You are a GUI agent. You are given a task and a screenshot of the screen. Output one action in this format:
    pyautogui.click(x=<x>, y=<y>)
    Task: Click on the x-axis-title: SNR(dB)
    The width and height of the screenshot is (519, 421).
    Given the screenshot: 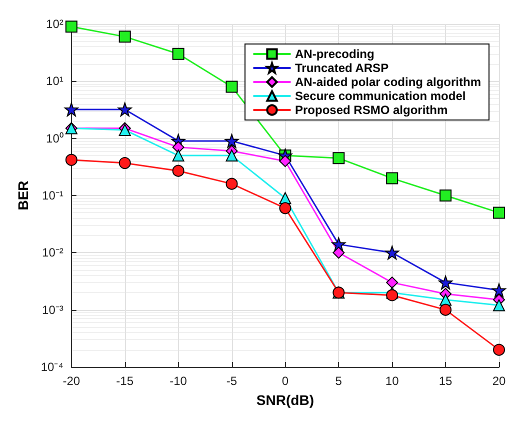 What is the action you would take?
    pyautogui.click(x=285, y=400)
    